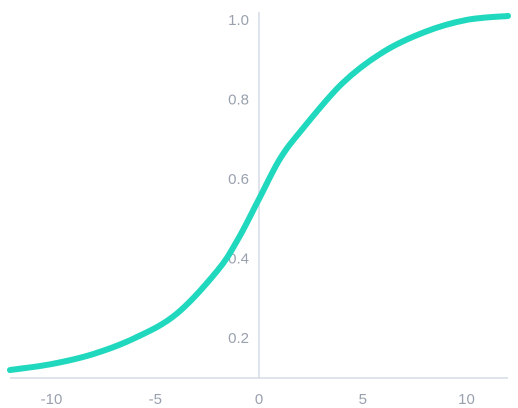  Describe the element at coordinates (238, 100) in the screenshot. I see `y-tick-label: 0.8` at that location.